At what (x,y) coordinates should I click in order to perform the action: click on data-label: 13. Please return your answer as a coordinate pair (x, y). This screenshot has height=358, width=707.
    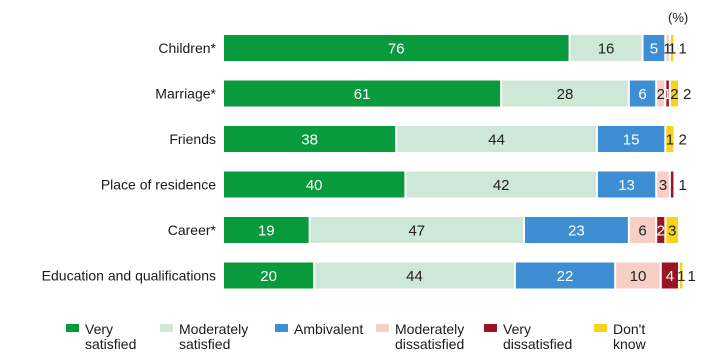
    Looking at the image, I should click on (626, 185).